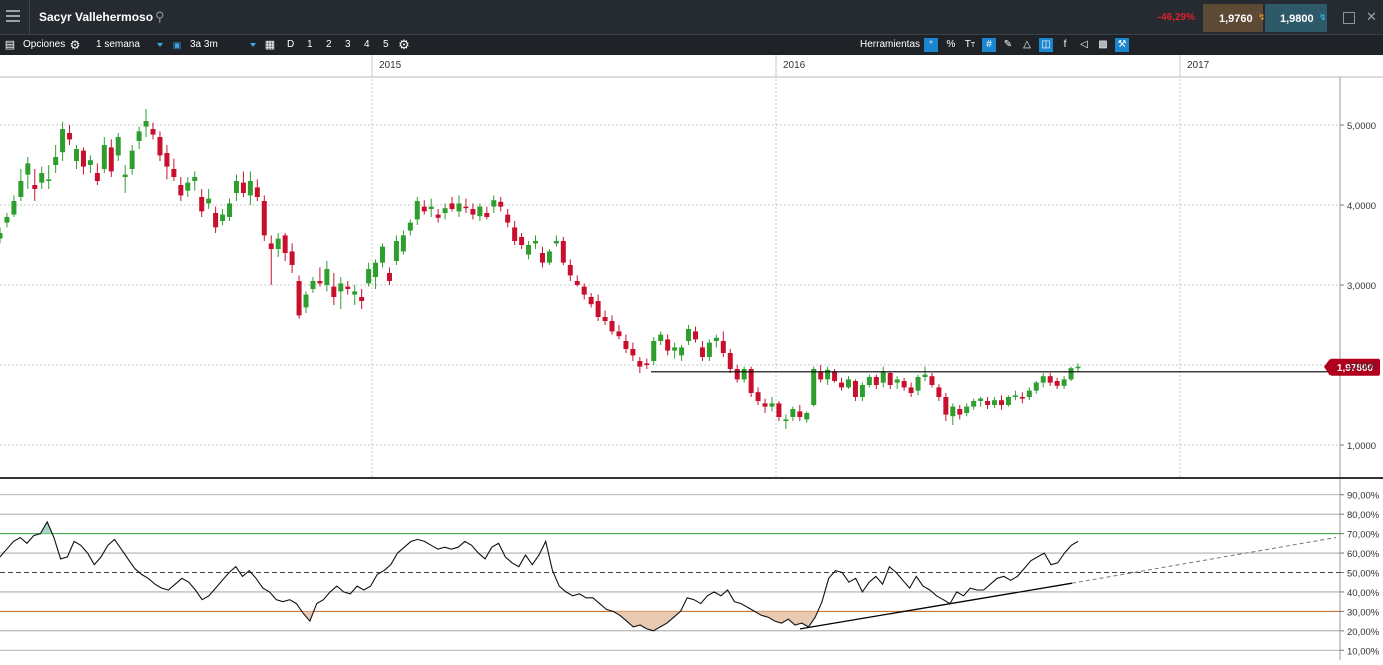 The image size is (1383, 665). I want to click on period-button-d: D, so click(291, 44).